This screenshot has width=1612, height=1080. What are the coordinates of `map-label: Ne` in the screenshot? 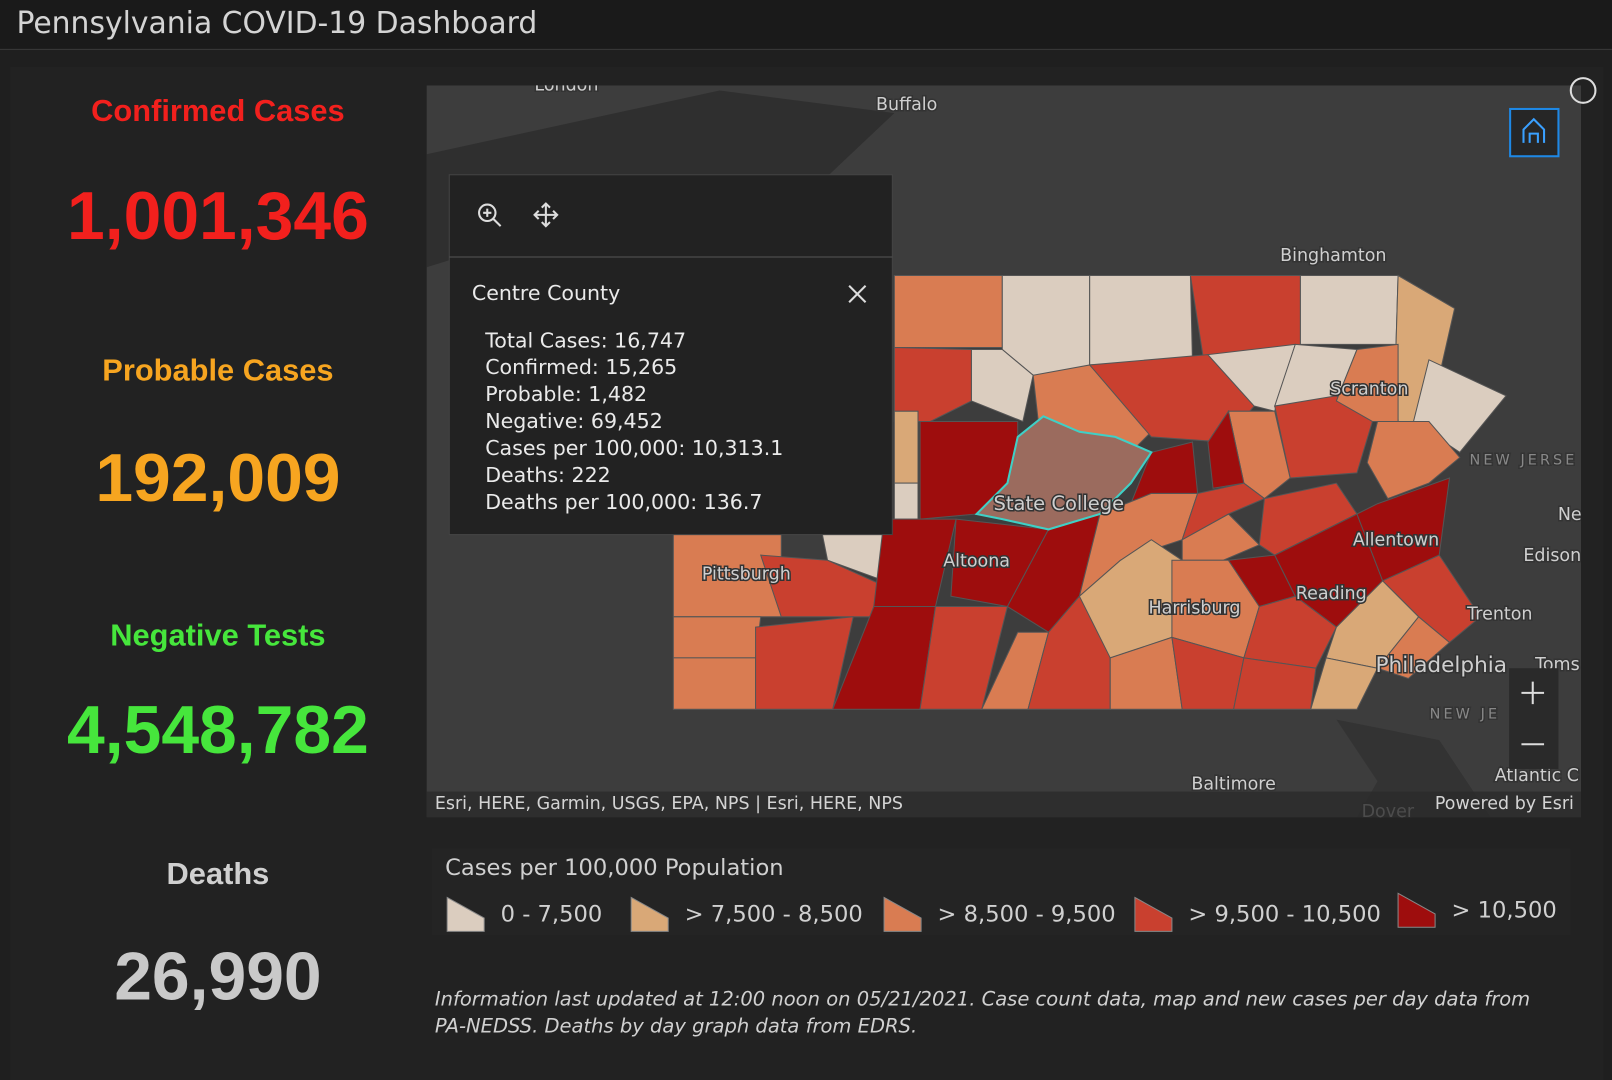 It's located at (1570, 515).